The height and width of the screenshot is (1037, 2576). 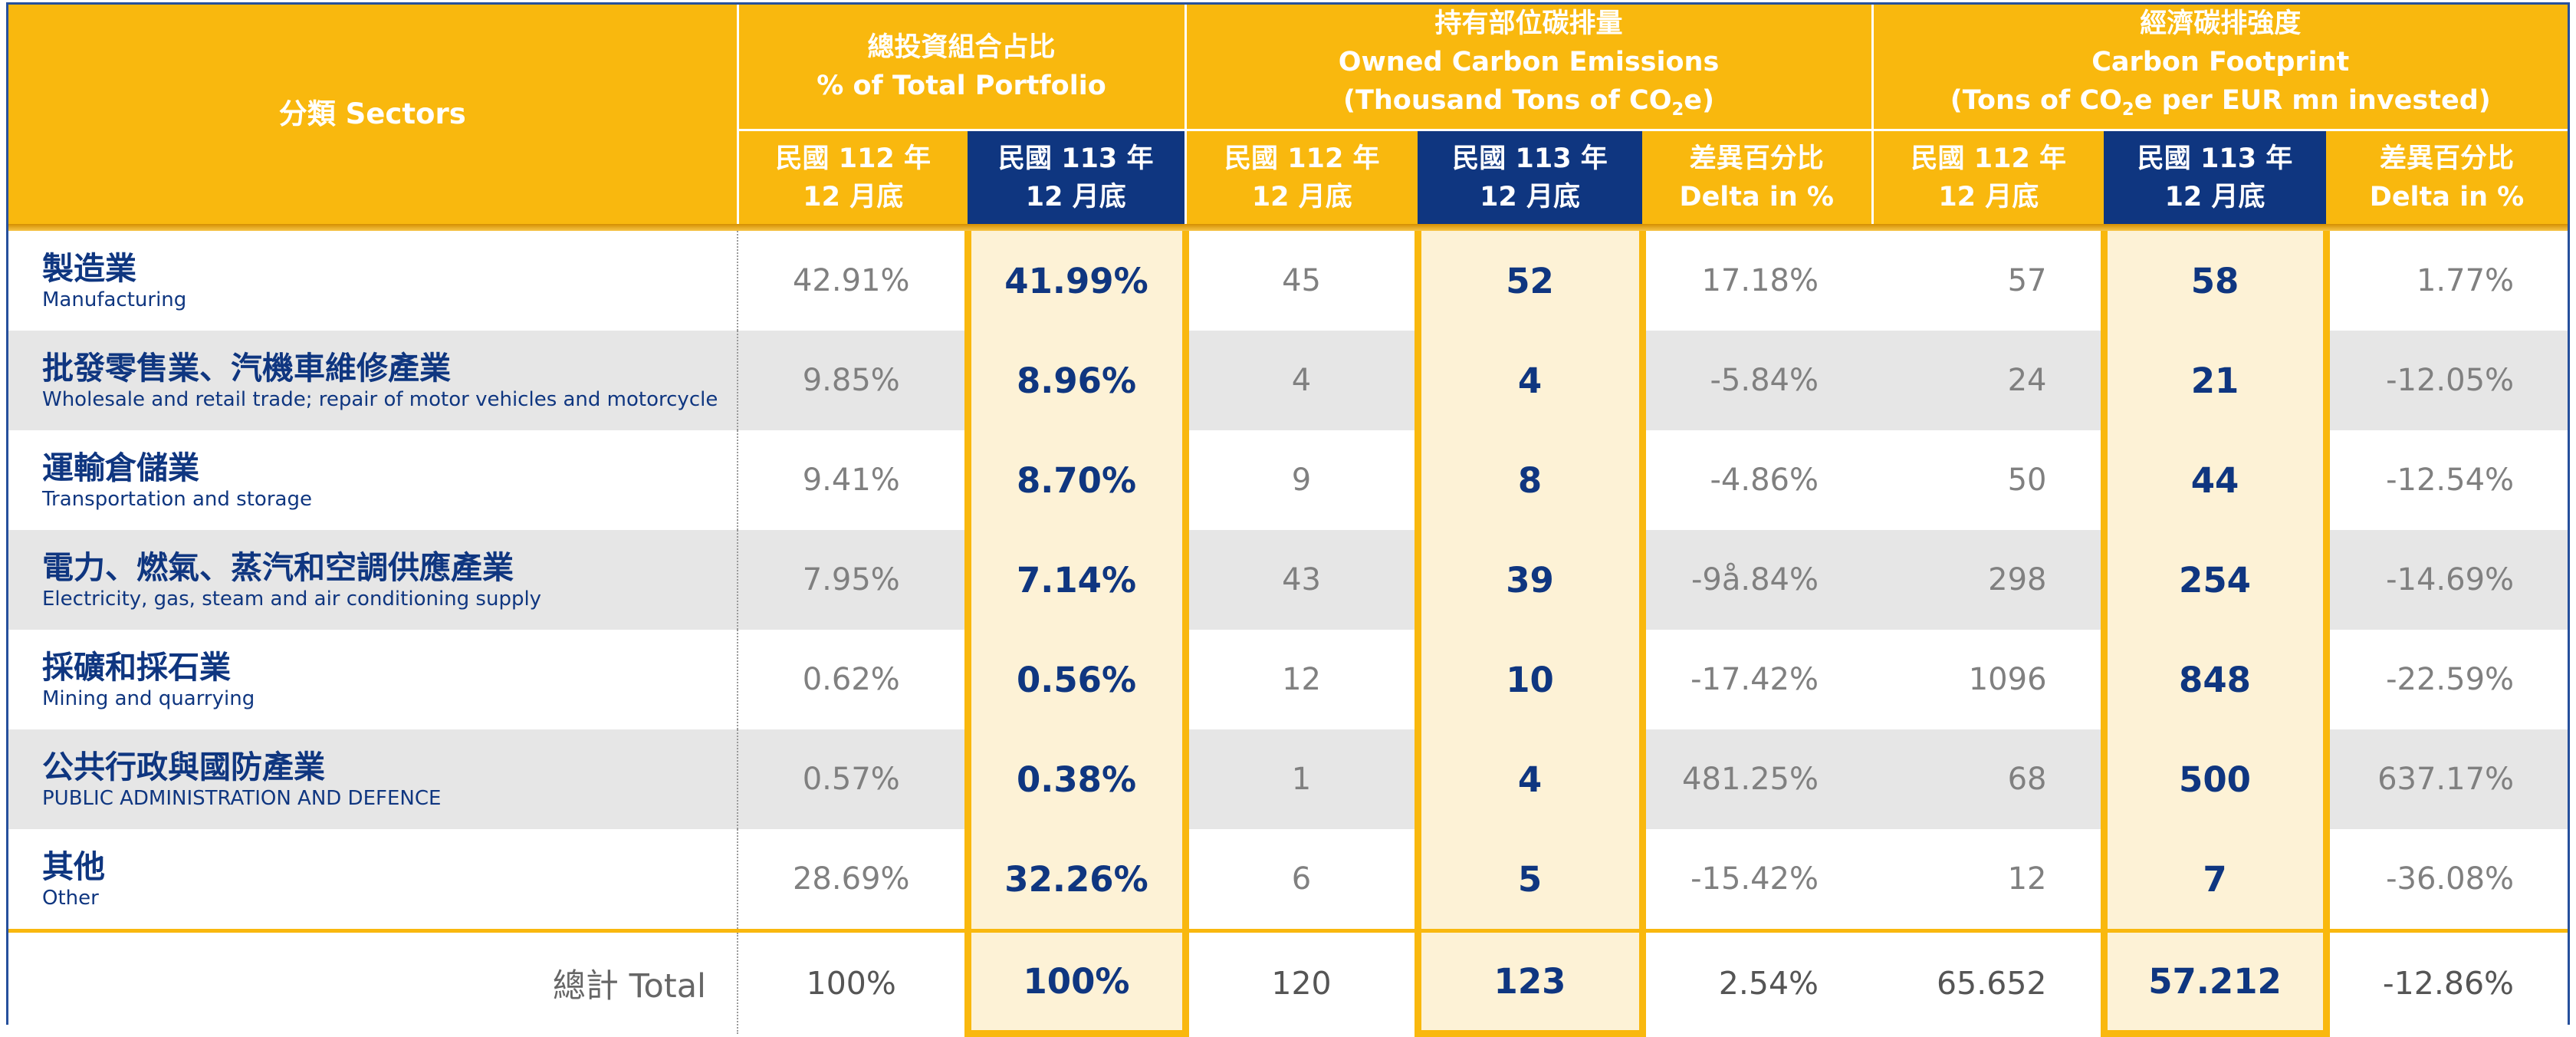 I want to click on carbon-footprint-title-en: Carbon Footprint, so click(x=2220, y=62).